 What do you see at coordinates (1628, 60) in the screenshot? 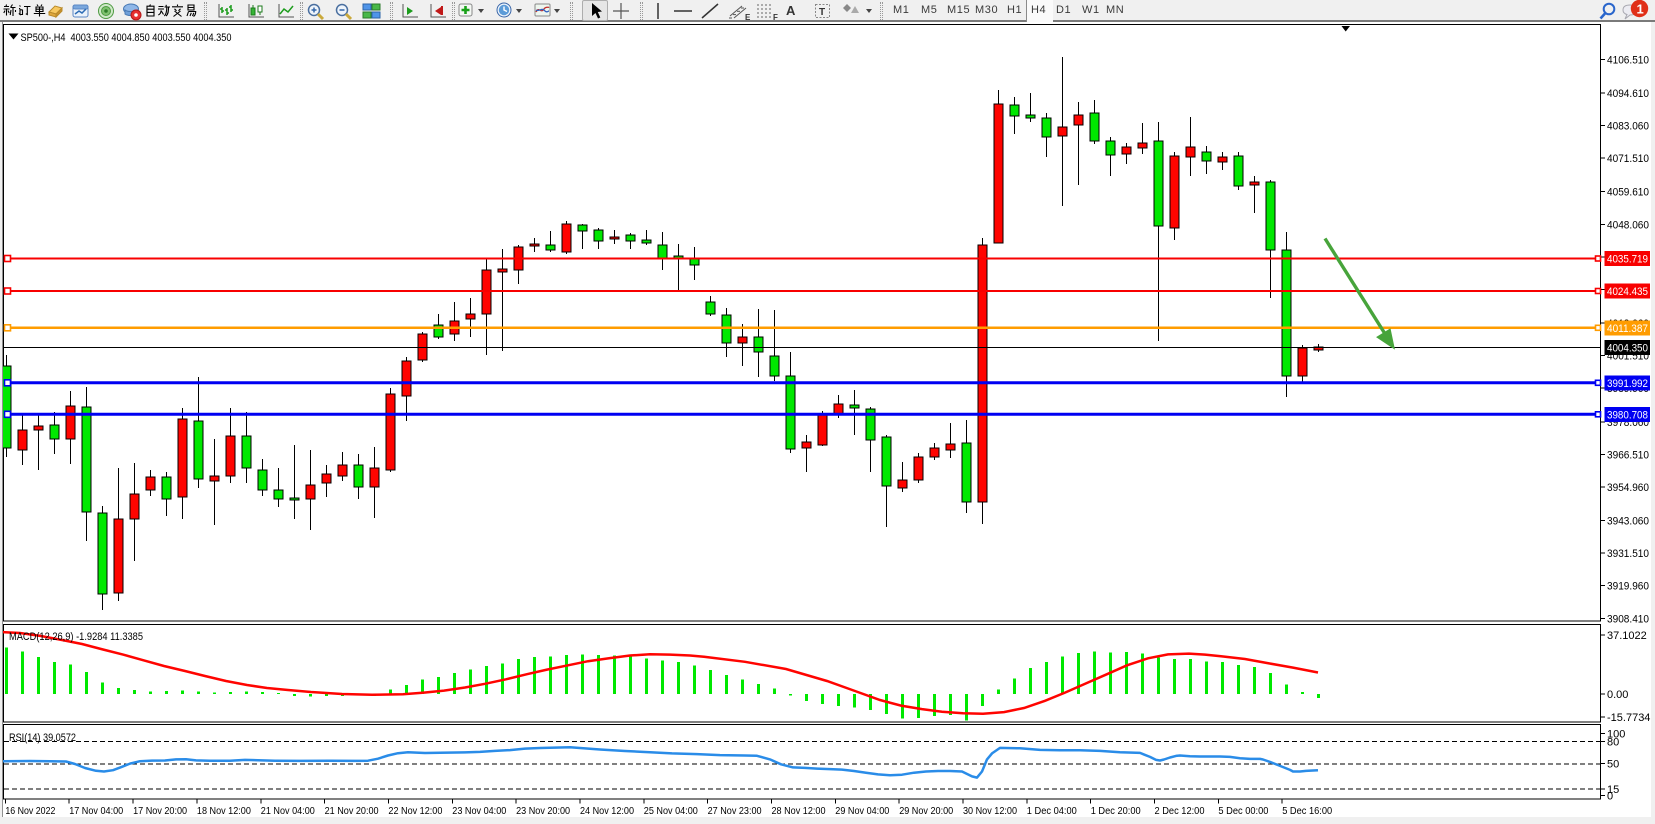
I see `svg-text: 4106.510` at bounding box center [1628, 60].